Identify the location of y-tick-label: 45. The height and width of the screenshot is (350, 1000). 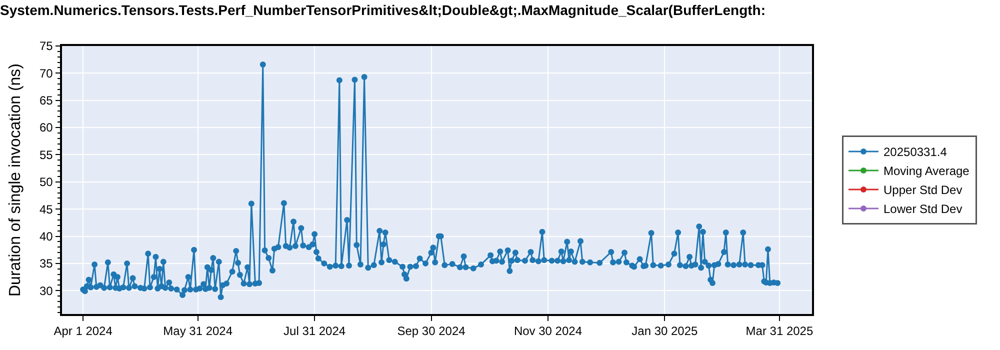
(46, 209).